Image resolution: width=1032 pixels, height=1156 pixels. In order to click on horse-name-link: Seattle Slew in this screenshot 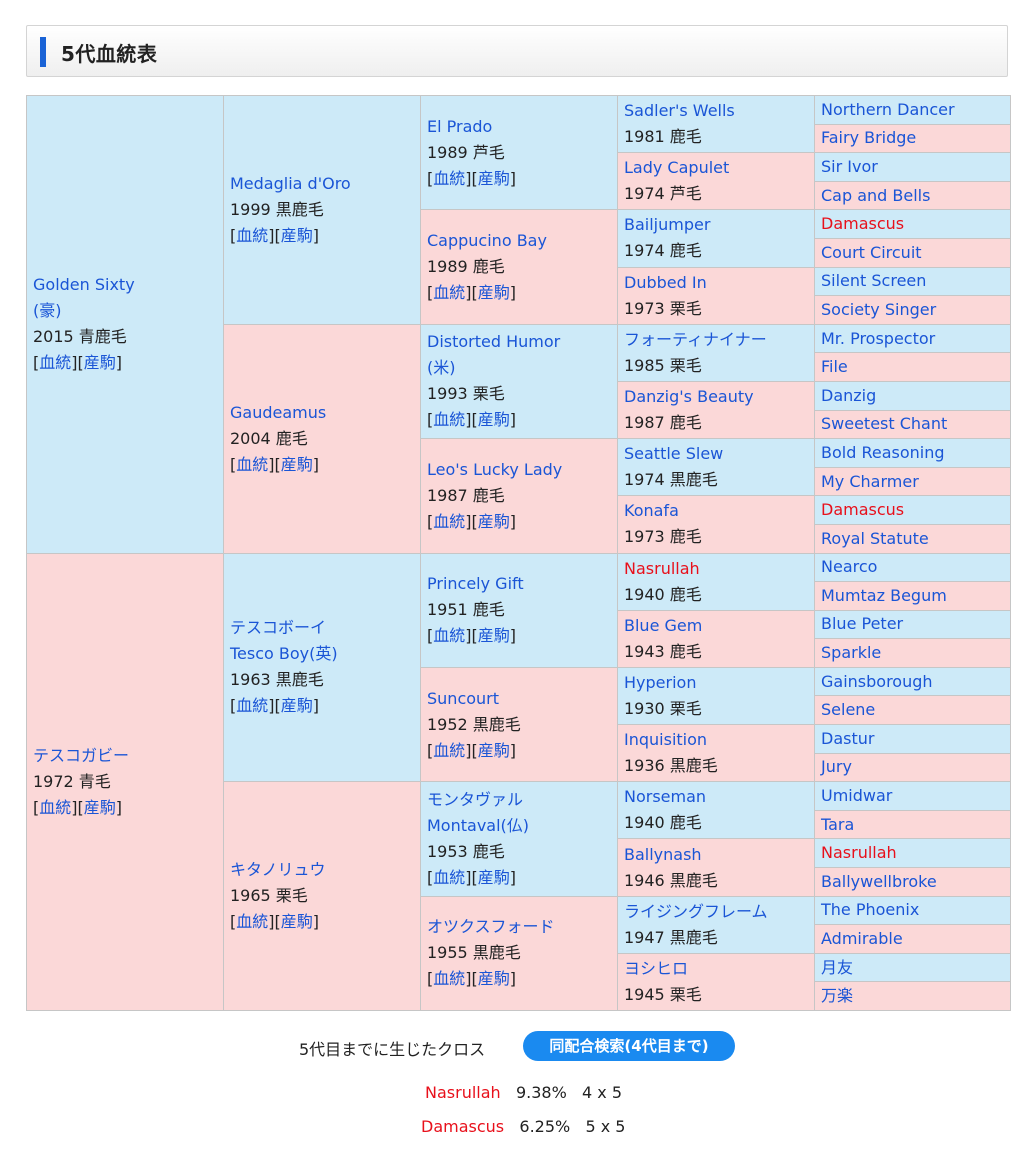, I will do `click(674, 454)`.